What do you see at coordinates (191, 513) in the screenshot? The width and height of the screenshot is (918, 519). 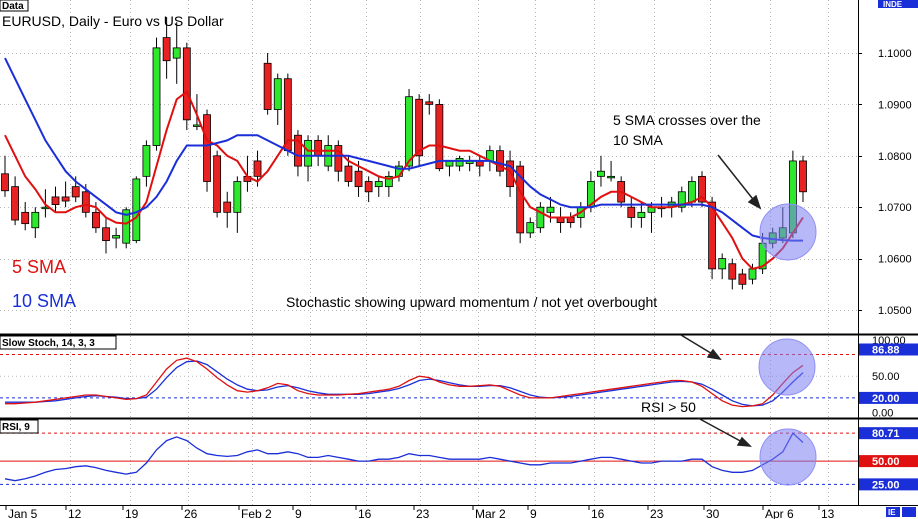 I see `x-tick-label: 26` at bounding box center [191, 513].